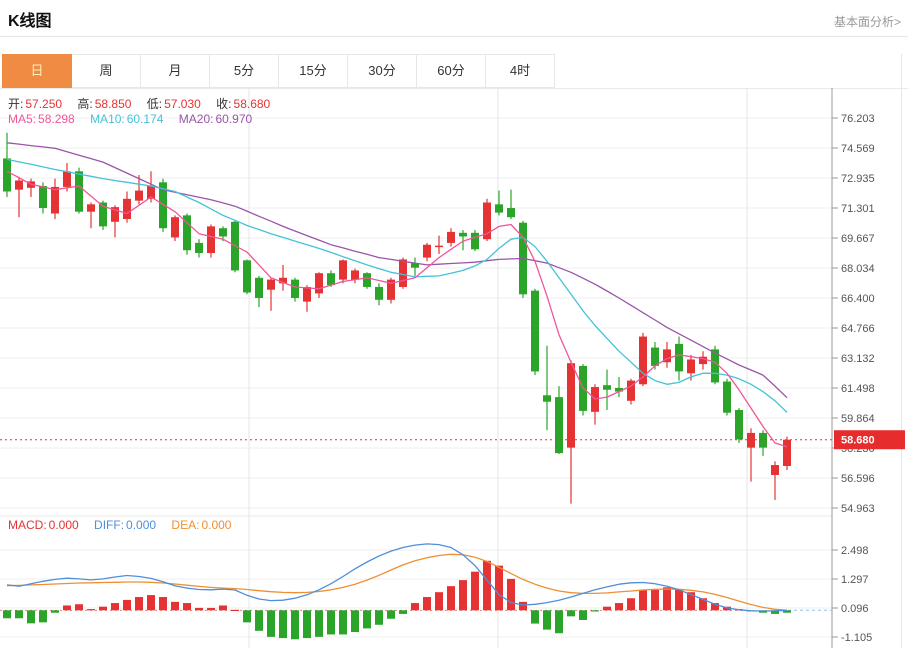 The height and width of the screenshot is (648, 908). Describe the element at coordinates (454, 36) in the screenshot. I see `header-divider` at that location.